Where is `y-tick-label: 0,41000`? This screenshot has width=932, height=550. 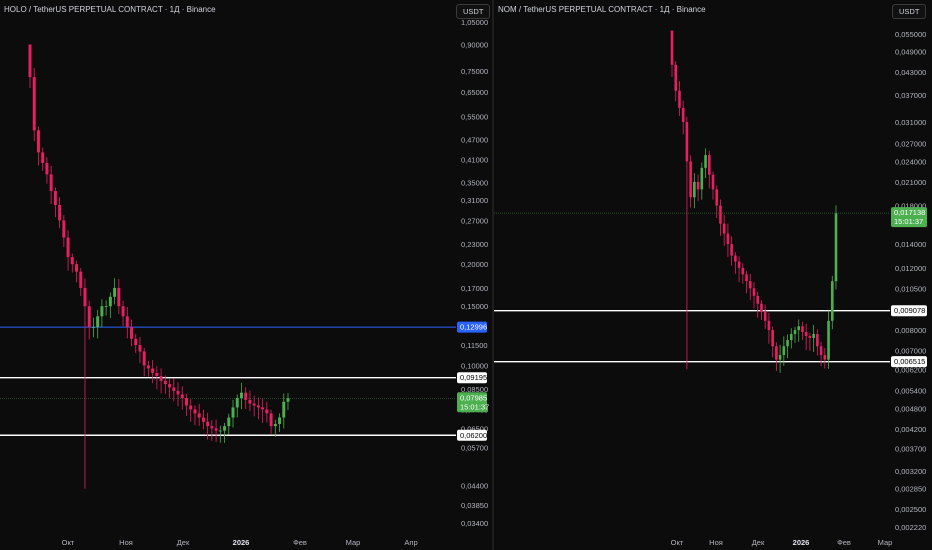 y-tick-label: 0,41000 is located at coordinates (474, 159).